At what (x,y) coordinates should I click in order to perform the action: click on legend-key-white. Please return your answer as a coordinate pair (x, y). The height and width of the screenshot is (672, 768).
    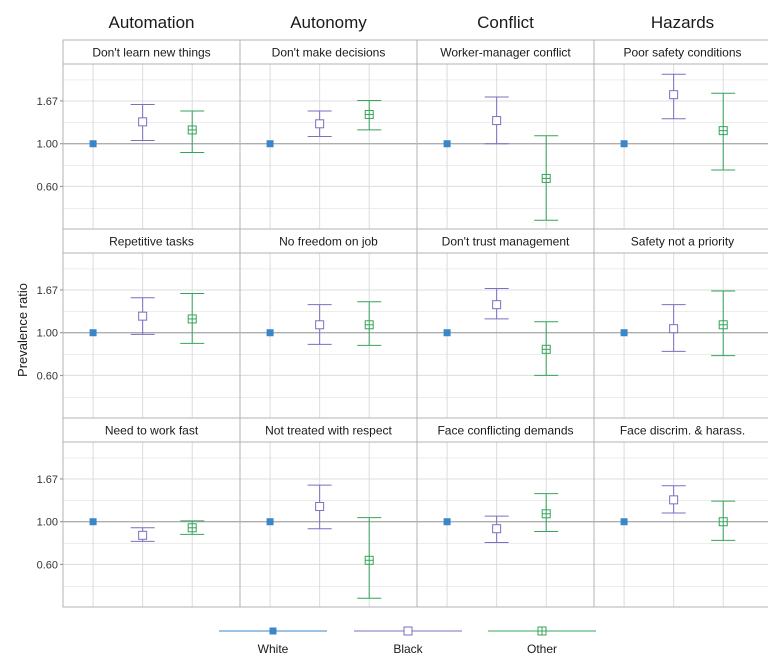
    Looking at the image, I should click on (273, 631).